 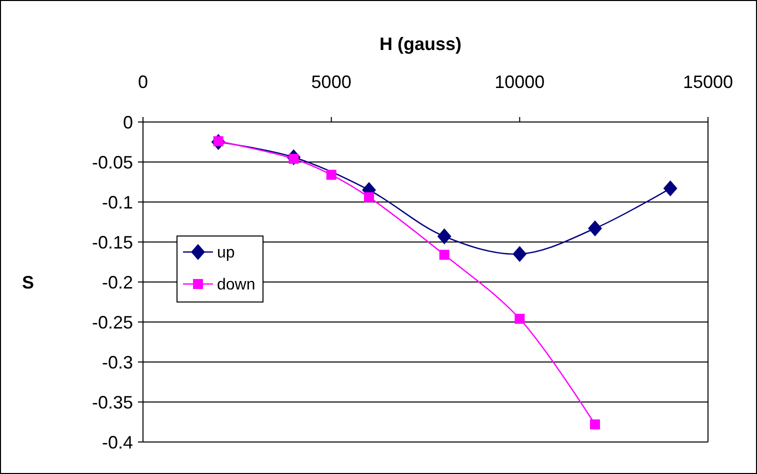 What do you see at coordinates (112, 162) in the screenshot?
I see `y-tick-label: -0.05` at bounding box center [112, 162].